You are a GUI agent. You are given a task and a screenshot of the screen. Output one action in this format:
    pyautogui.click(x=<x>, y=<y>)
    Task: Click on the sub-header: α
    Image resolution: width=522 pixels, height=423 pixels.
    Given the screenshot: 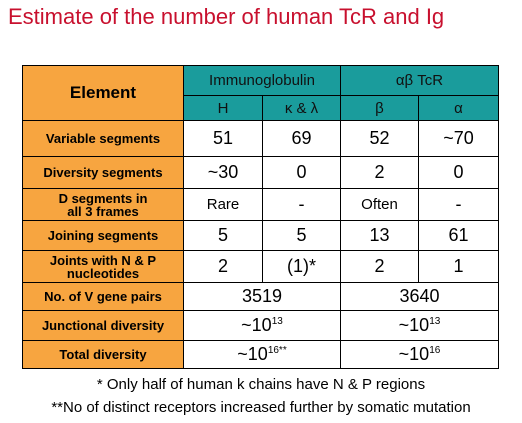 What is the action you would take?
    pyautogui.click(x=458, y=108)
    